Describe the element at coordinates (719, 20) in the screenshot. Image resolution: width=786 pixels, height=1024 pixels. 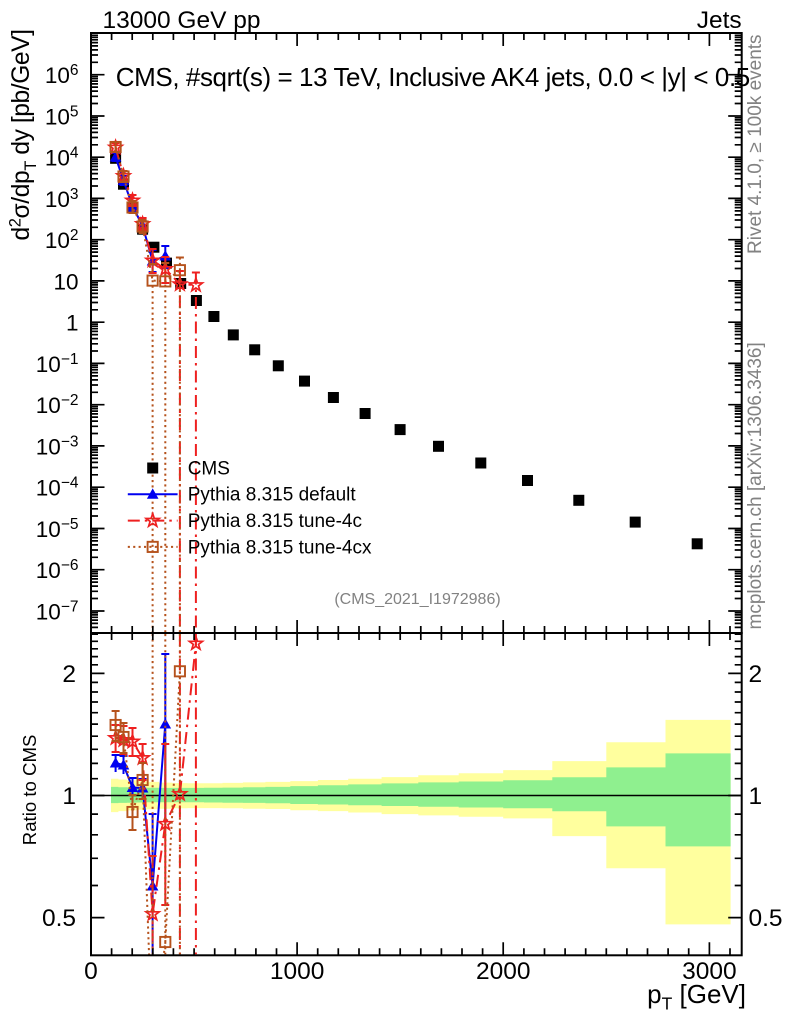
I see `svg-text: Jets` at that location.